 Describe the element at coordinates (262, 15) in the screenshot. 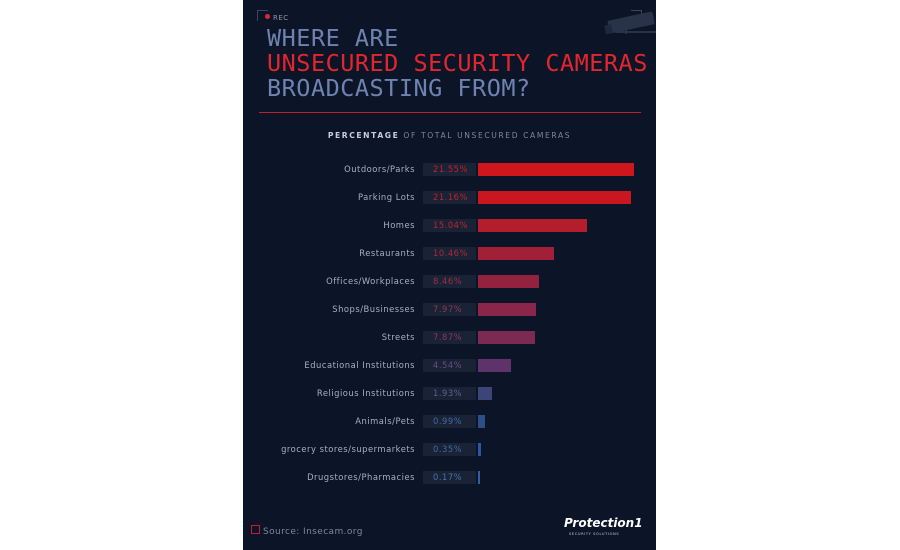

I see `frame-corner-top-left` at that location.